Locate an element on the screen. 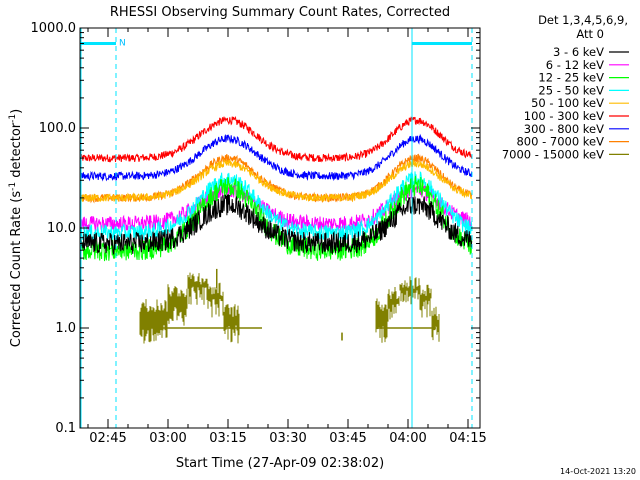  x-tick-label: 04:00 is located at coordinates (407, 438).